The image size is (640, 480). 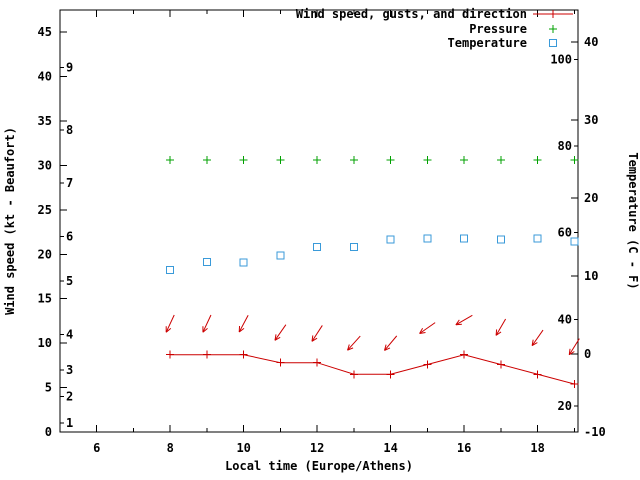 I want to click on beaufort-label: 3, so click(x=69, y=370).